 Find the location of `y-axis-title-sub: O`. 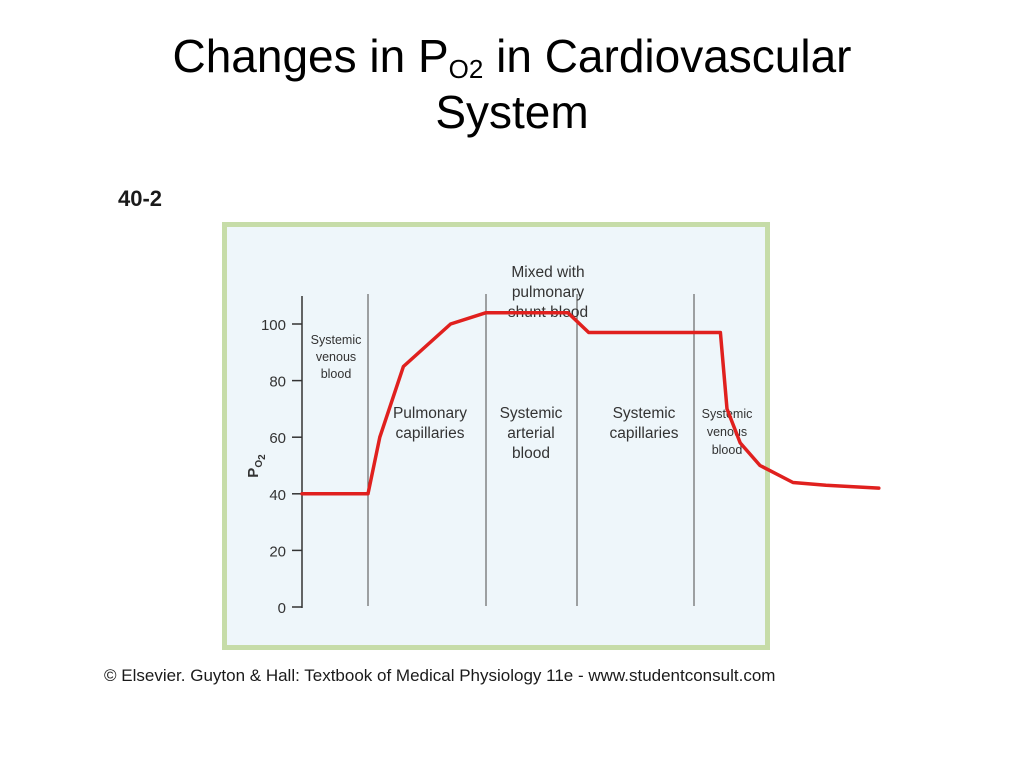

y-axis-title-sub: O is located at coordinates (259, 464).